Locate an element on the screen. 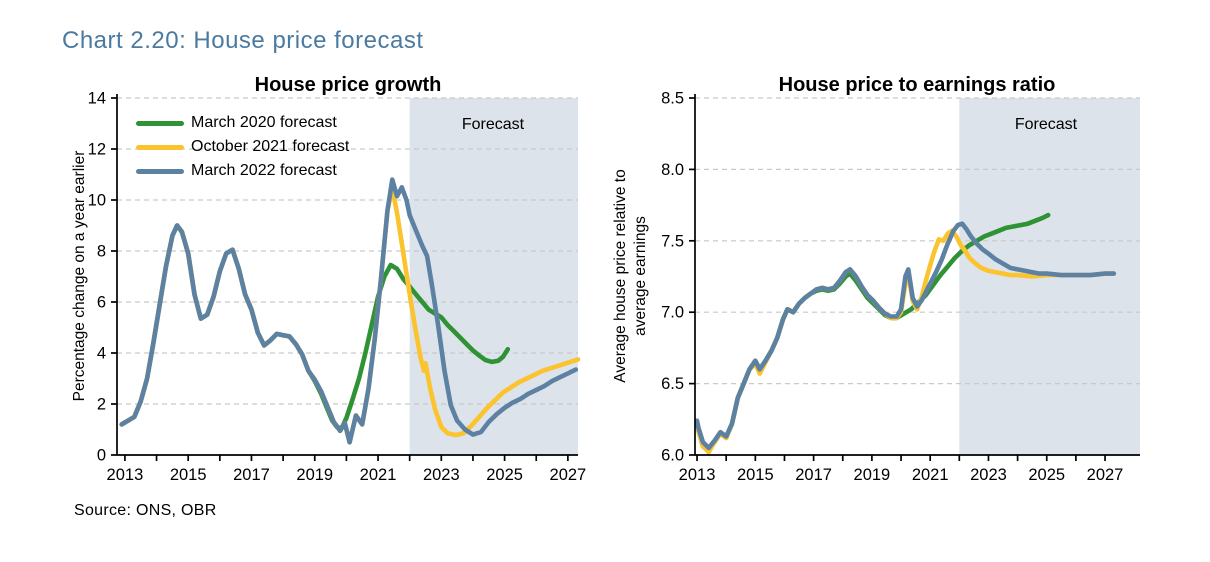  y-tick-label: 6.5 is located at coordinates (672, 384).